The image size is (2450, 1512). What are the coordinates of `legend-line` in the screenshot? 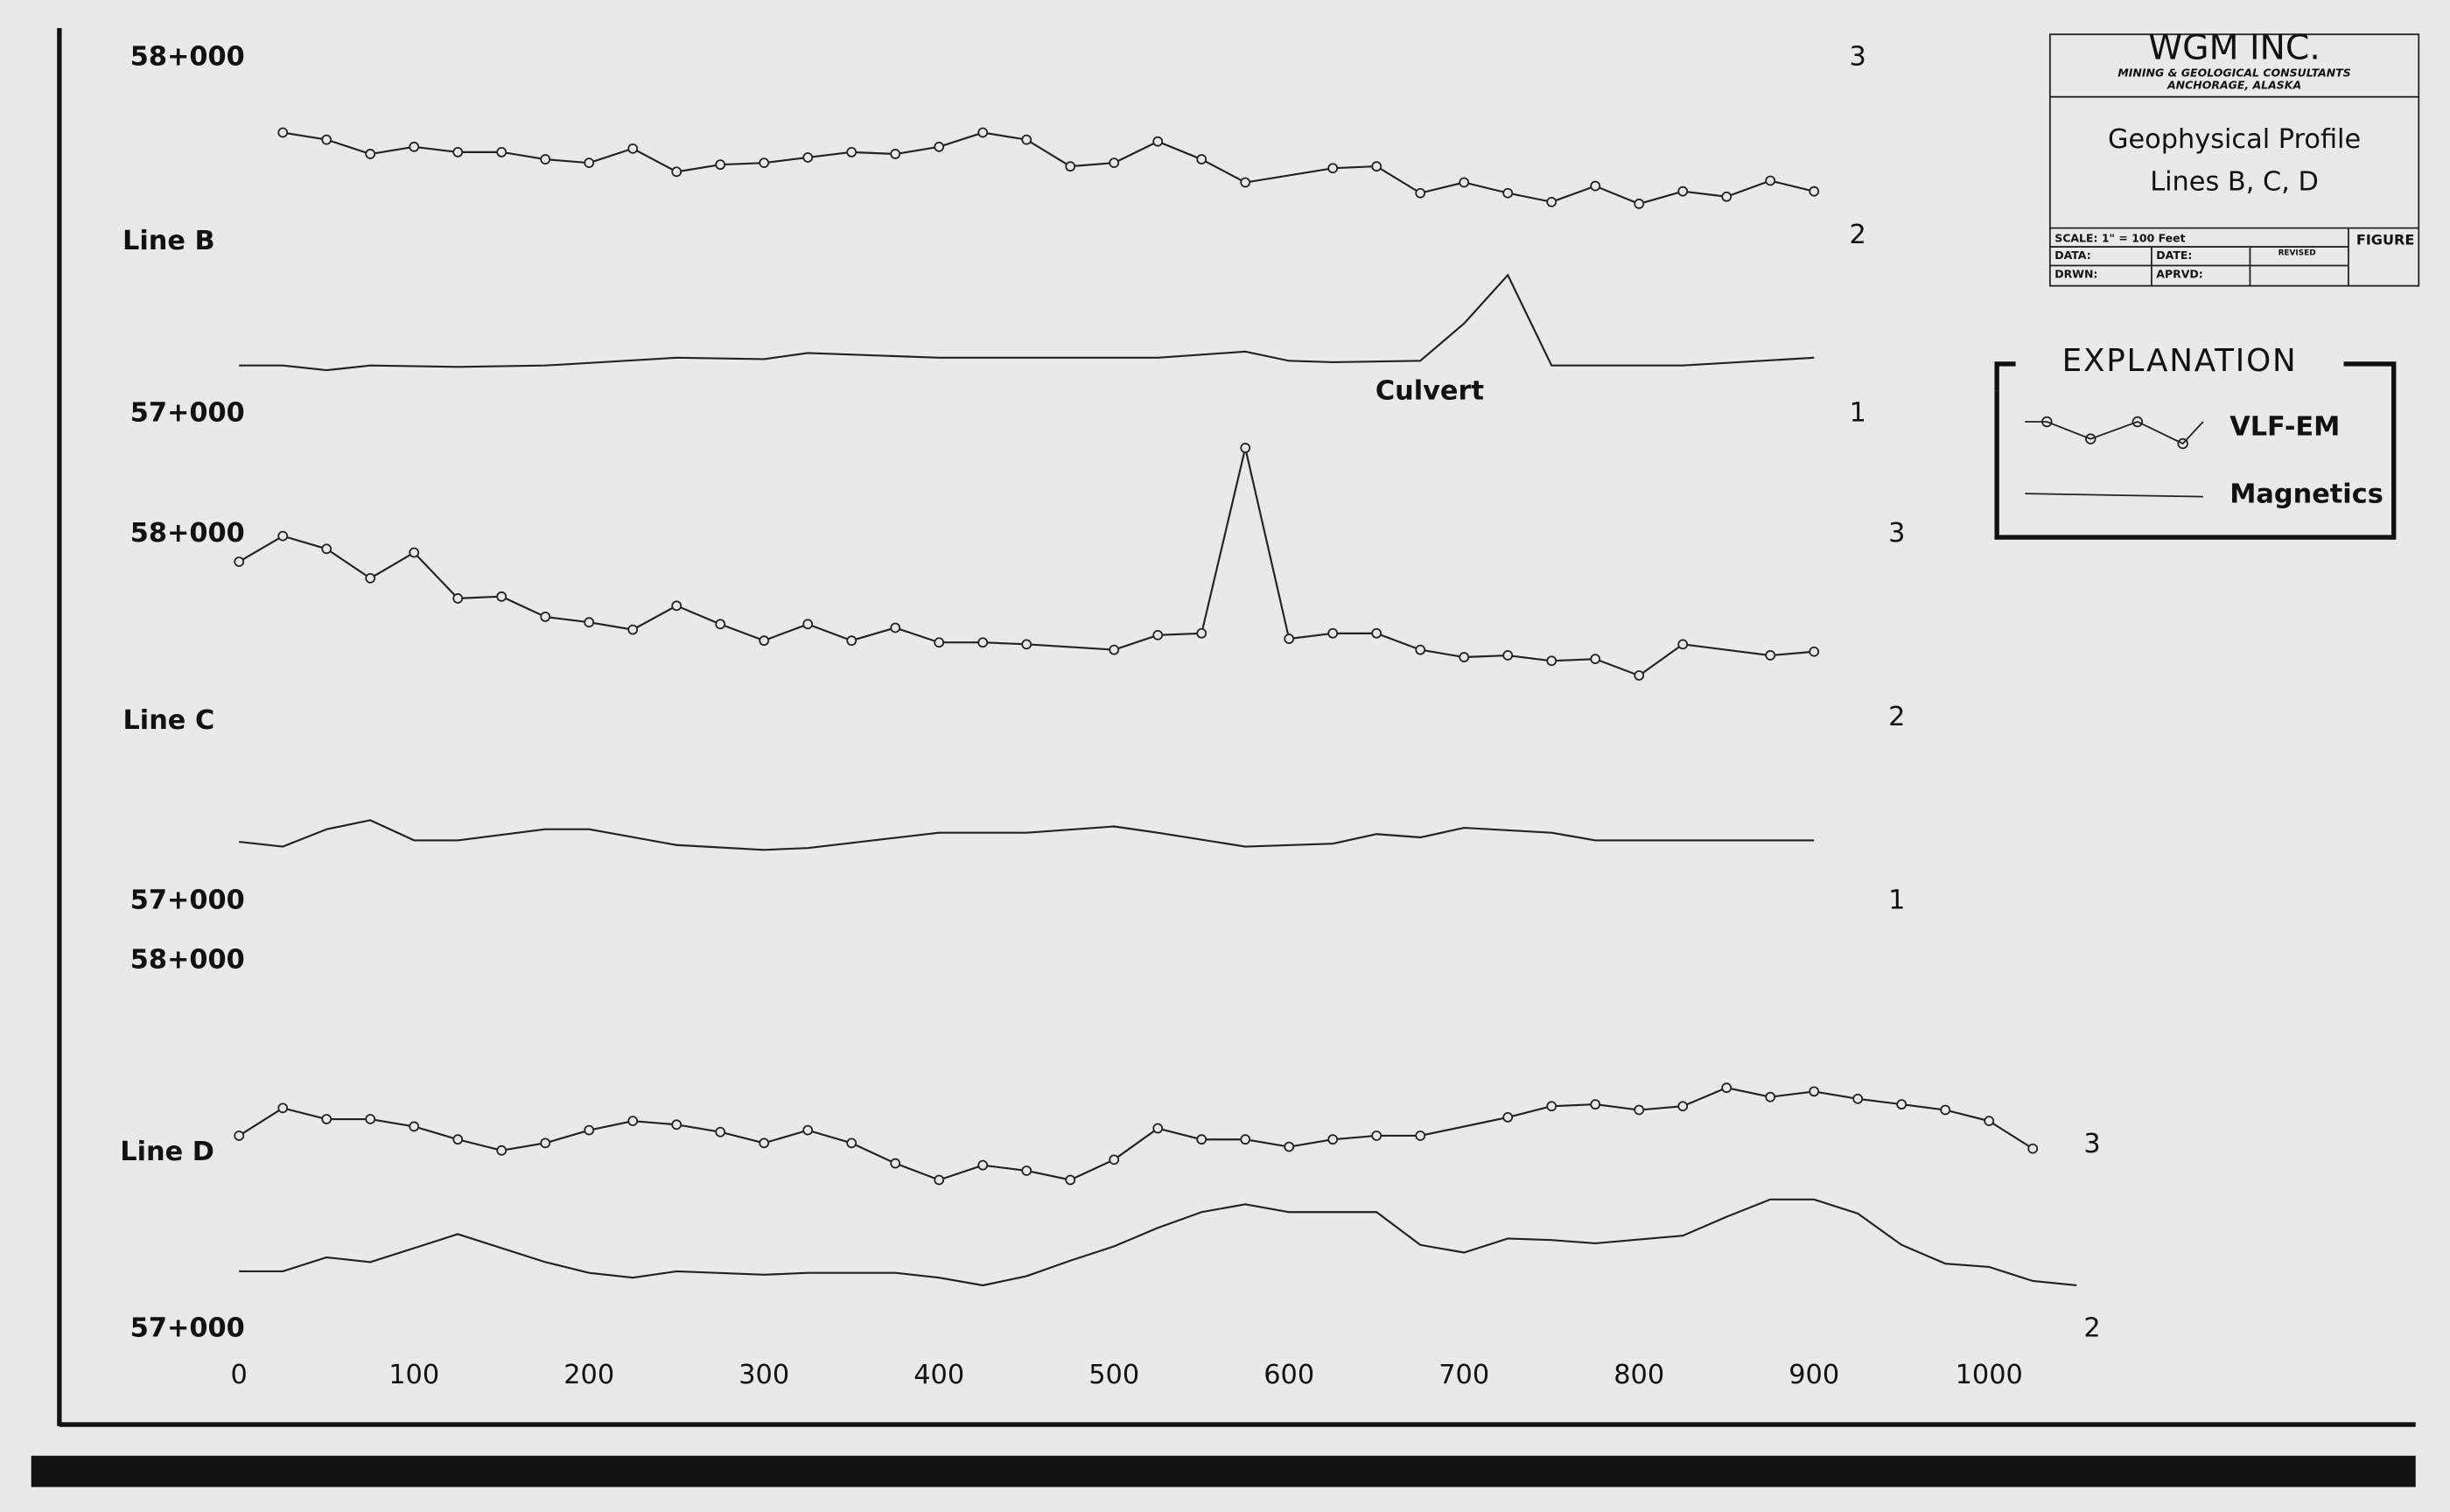 It's located at (2114, 495).